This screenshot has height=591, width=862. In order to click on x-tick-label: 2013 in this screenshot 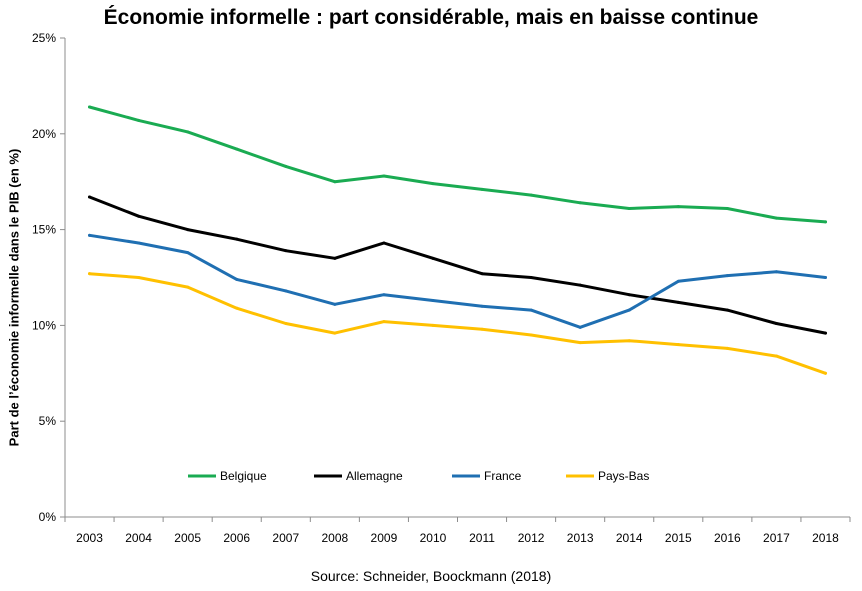, I will do `click(580, 538)`.